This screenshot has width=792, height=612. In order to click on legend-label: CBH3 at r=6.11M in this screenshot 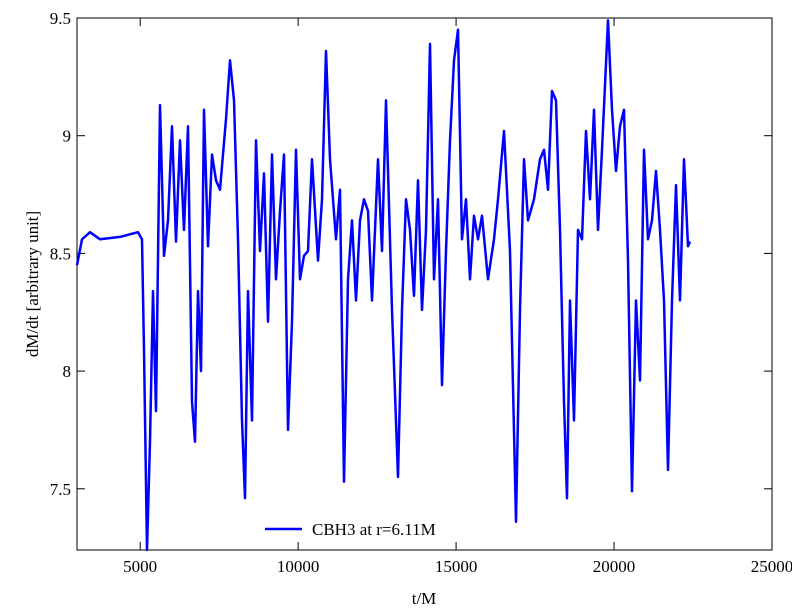, I will do `click(374, 529)`.